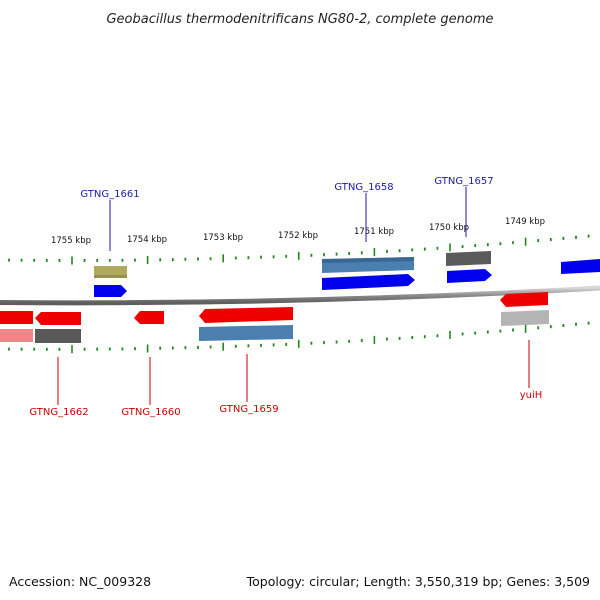 The height and width of the screenshot is (600, 600). What do you see at coordinates (524, 299) in the screenshot?
I see `cds-arrow-yuih` at bounding box center [524, 299].